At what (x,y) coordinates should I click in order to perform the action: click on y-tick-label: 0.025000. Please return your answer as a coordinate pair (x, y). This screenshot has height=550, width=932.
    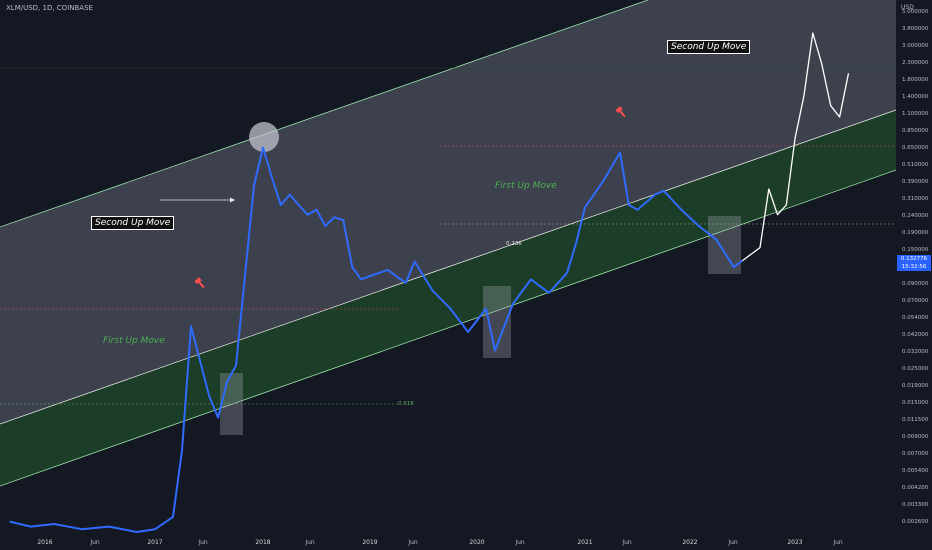
    Looking at the image, I should click on (915, 369).